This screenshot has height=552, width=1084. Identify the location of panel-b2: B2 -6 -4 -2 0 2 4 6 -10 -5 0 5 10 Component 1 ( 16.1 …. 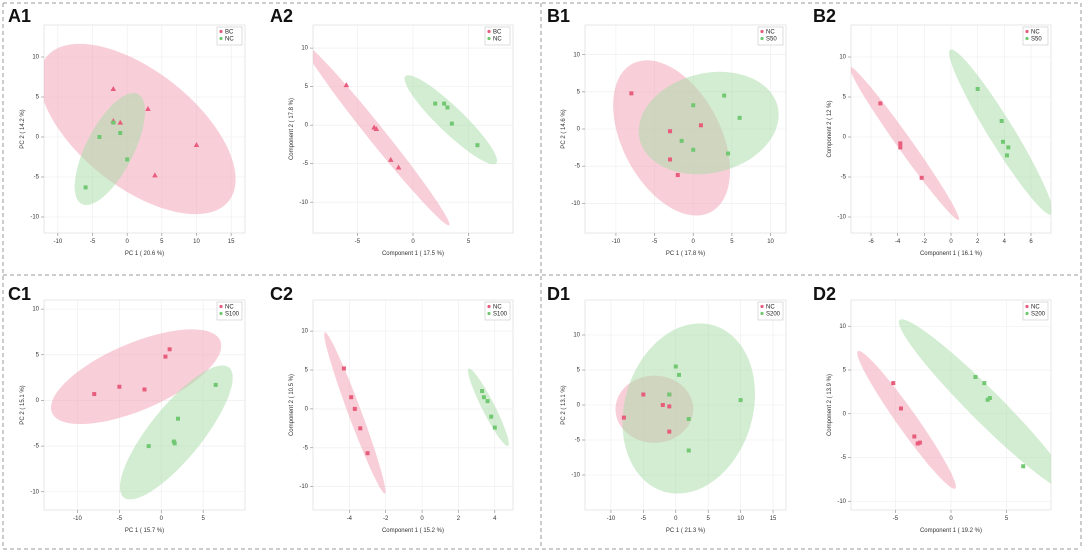
(932, 131).